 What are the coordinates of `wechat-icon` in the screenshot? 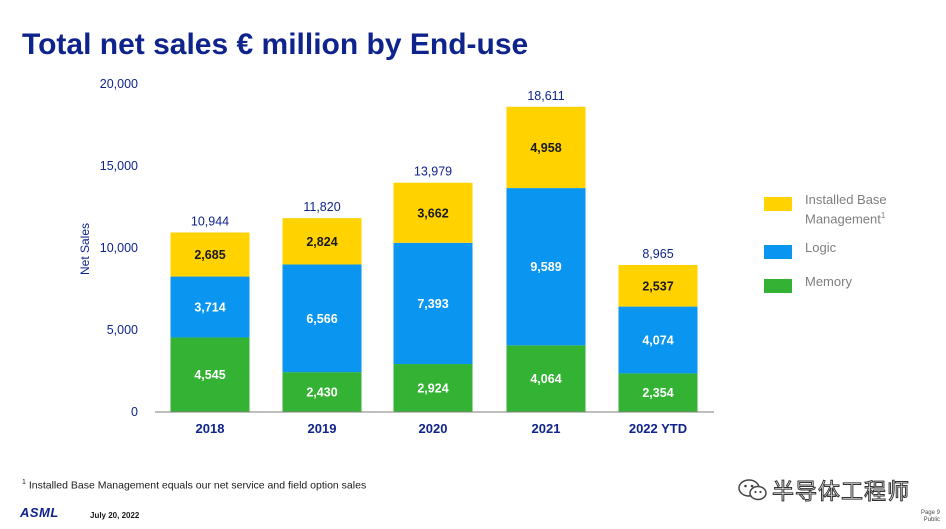 It's located at (752, 490).